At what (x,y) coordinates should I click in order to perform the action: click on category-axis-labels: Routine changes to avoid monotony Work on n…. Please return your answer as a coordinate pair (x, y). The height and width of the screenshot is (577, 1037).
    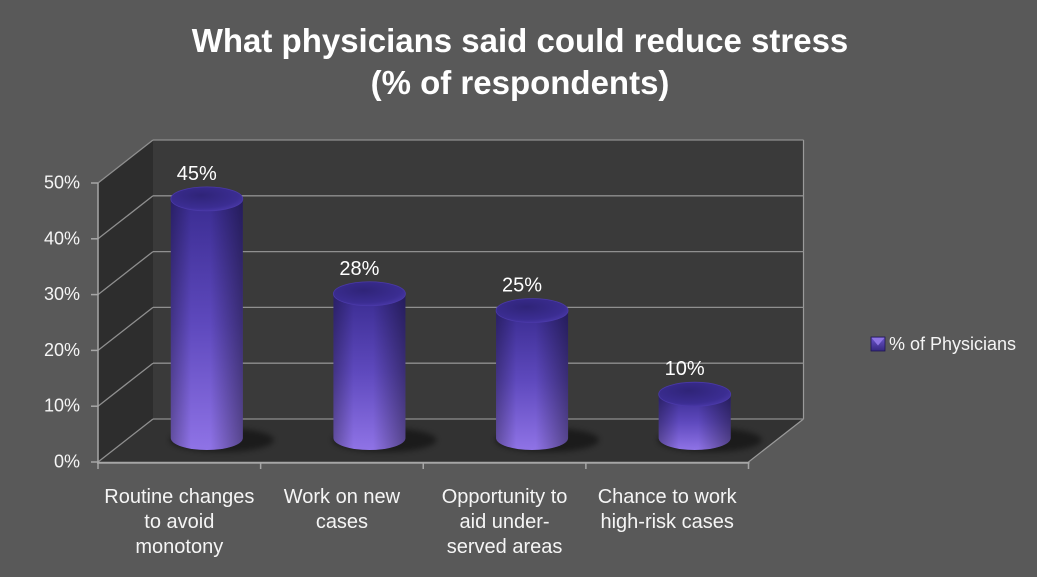
    Looking at the image, I should click on (420, 522).